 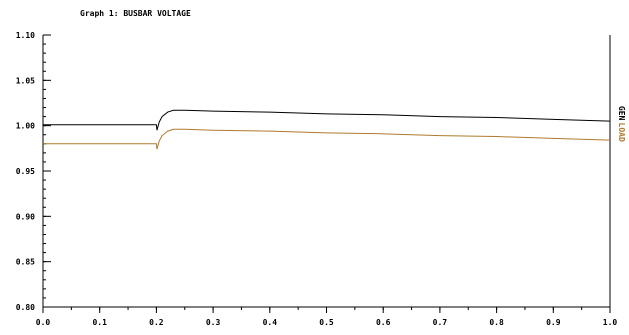 What do you see at coordinates (383, 322) in the screenshot?
I see `x-tick-label: 0.6` at bounding box center [383, 322].